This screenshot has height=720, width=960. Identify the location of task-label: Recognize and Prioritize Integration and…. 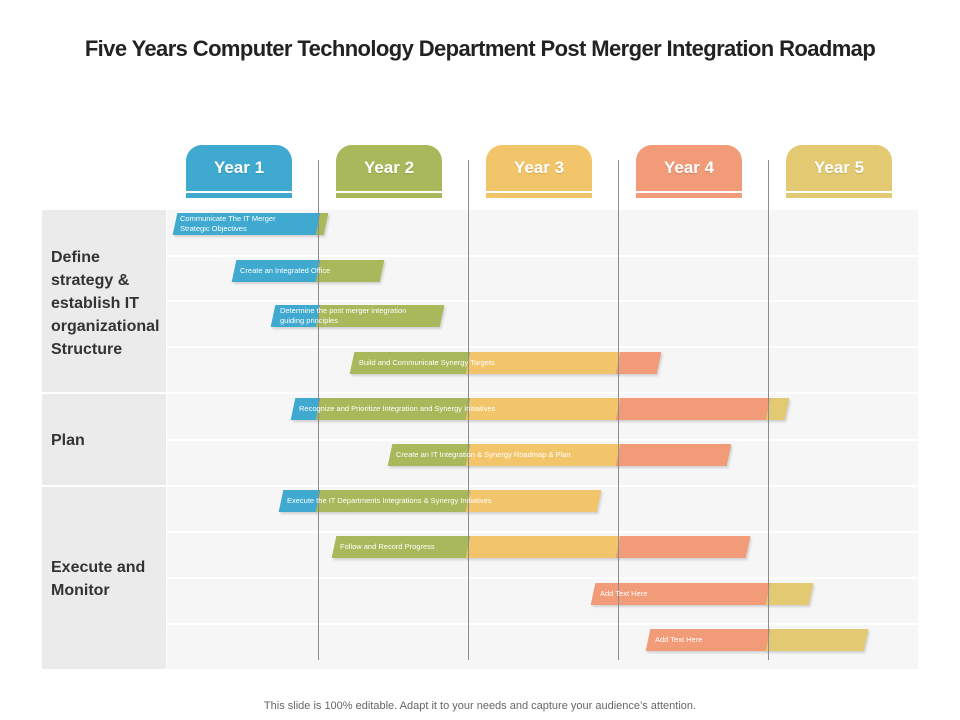
(397, 408).